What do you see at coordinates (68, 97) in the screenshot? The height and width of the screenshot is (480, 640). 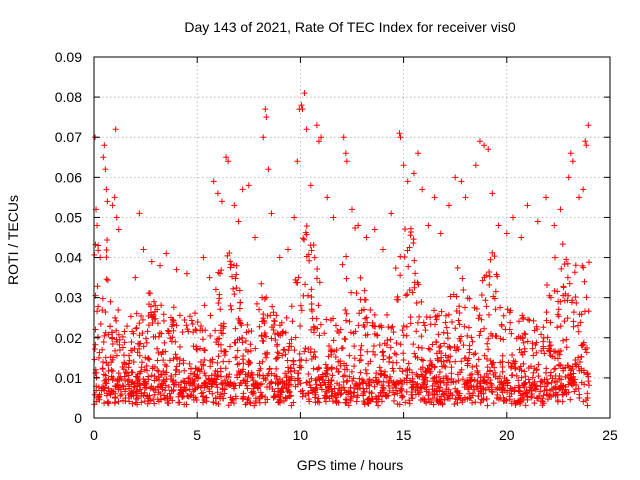 I see `y-tick-label: 0.08` at bounding box center [68, 97].